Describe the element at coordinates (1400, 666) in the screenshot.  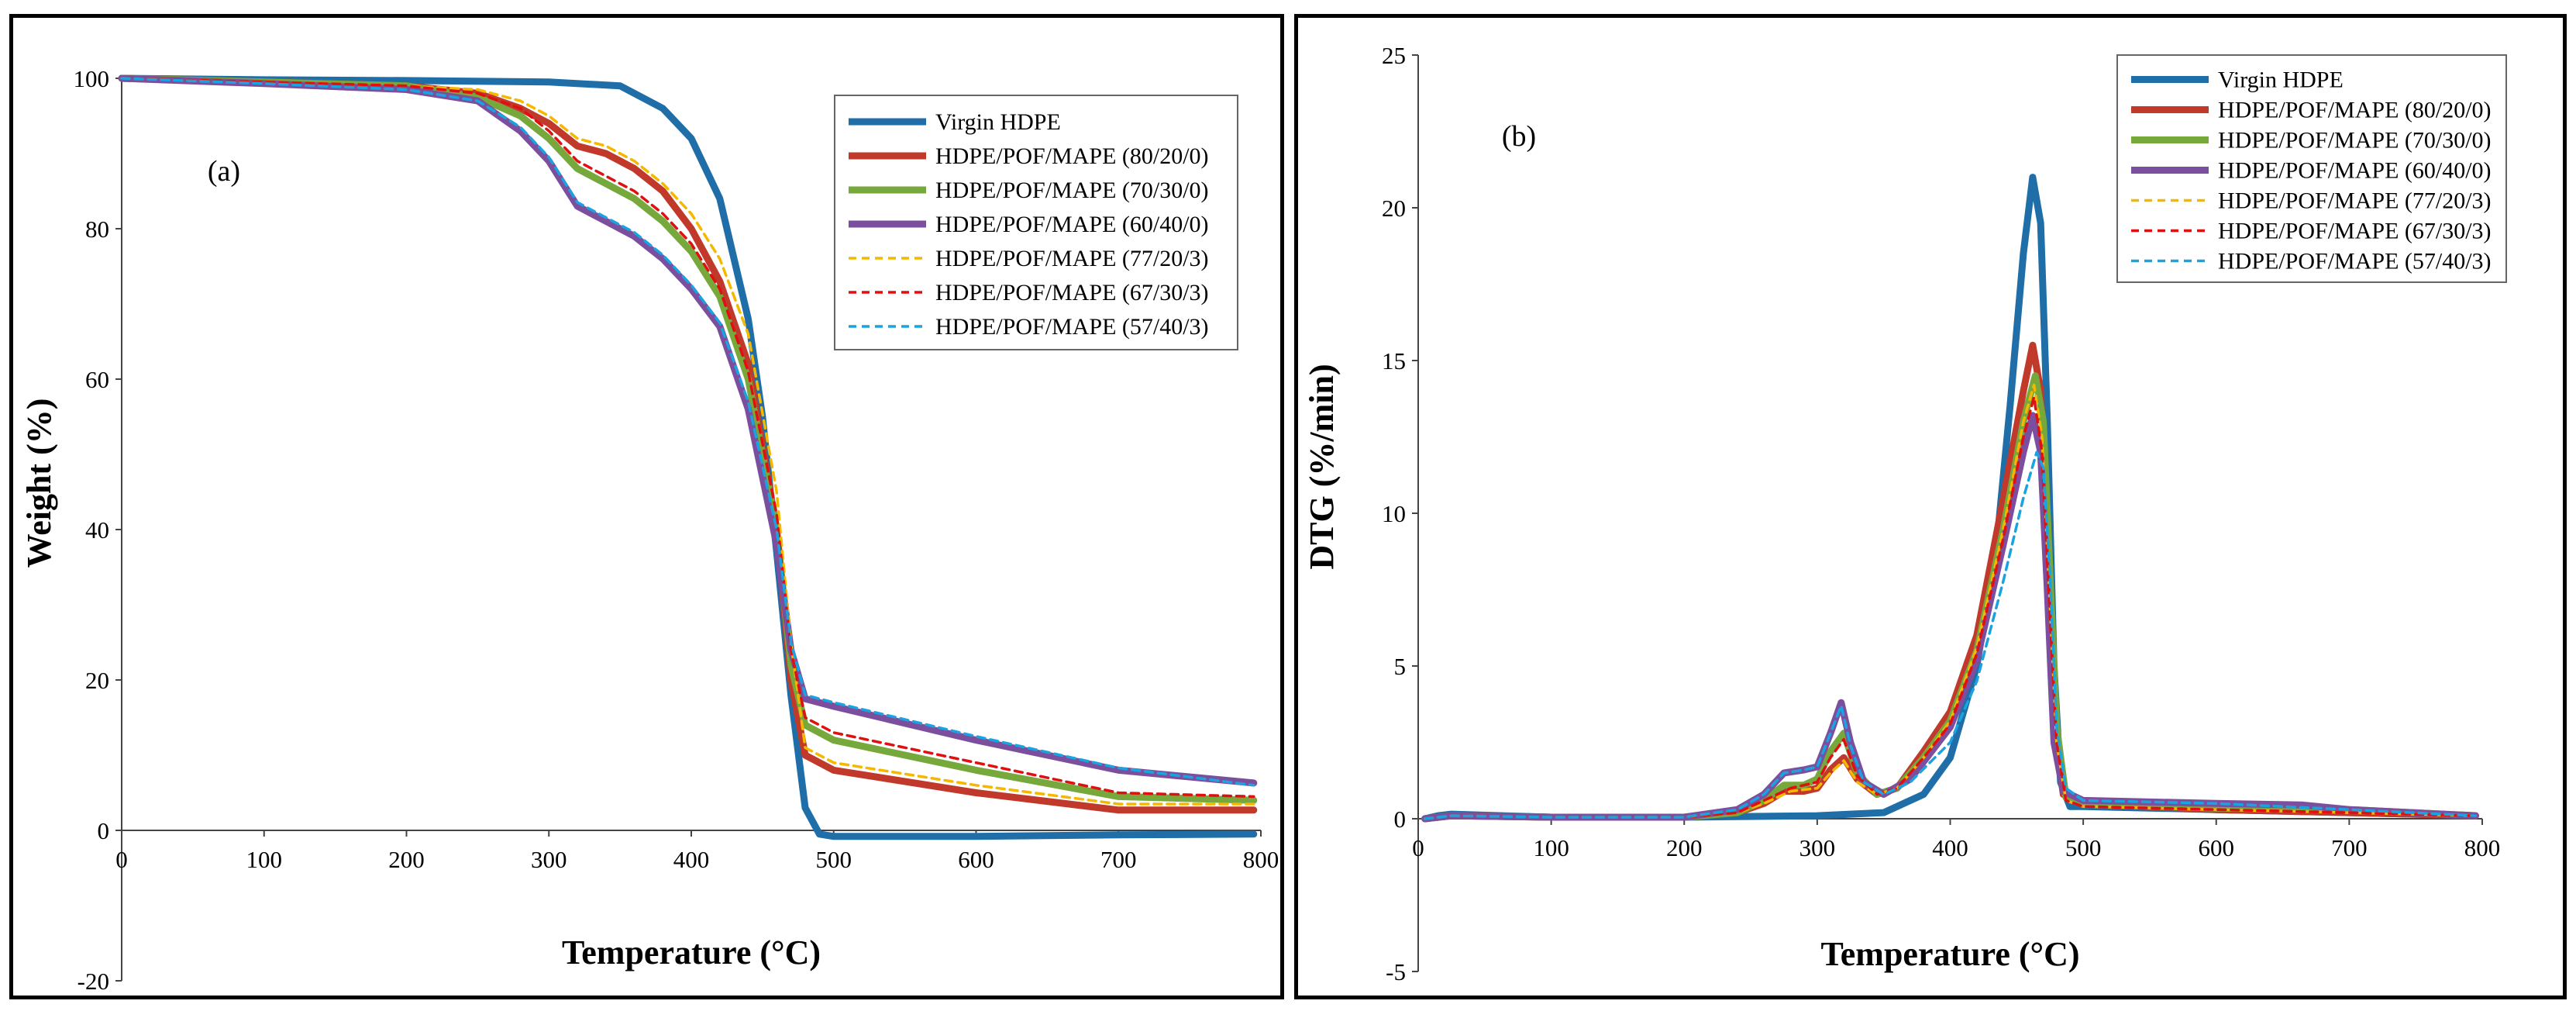
I see `y-tick-label: 5` at that location.